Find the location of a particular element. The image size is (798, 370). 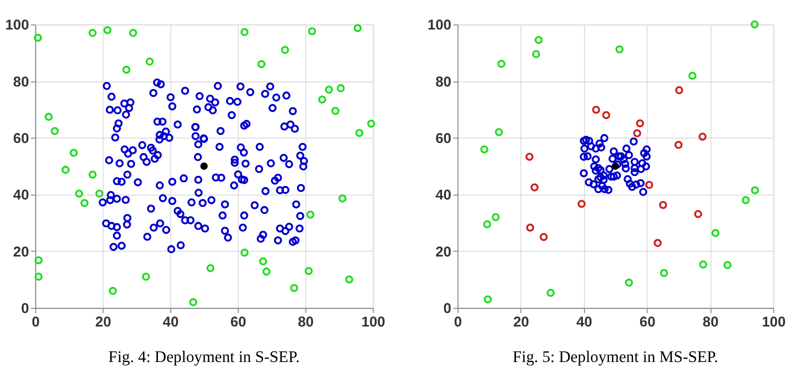

x-tick-label: 60 is located at coordinates (238, 322).